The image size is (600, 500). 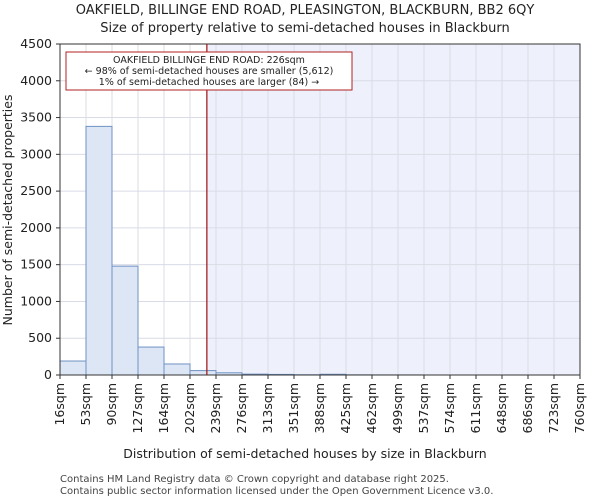 I want to click on x-tick-label: 239sqm, so click(x=215, y=408).